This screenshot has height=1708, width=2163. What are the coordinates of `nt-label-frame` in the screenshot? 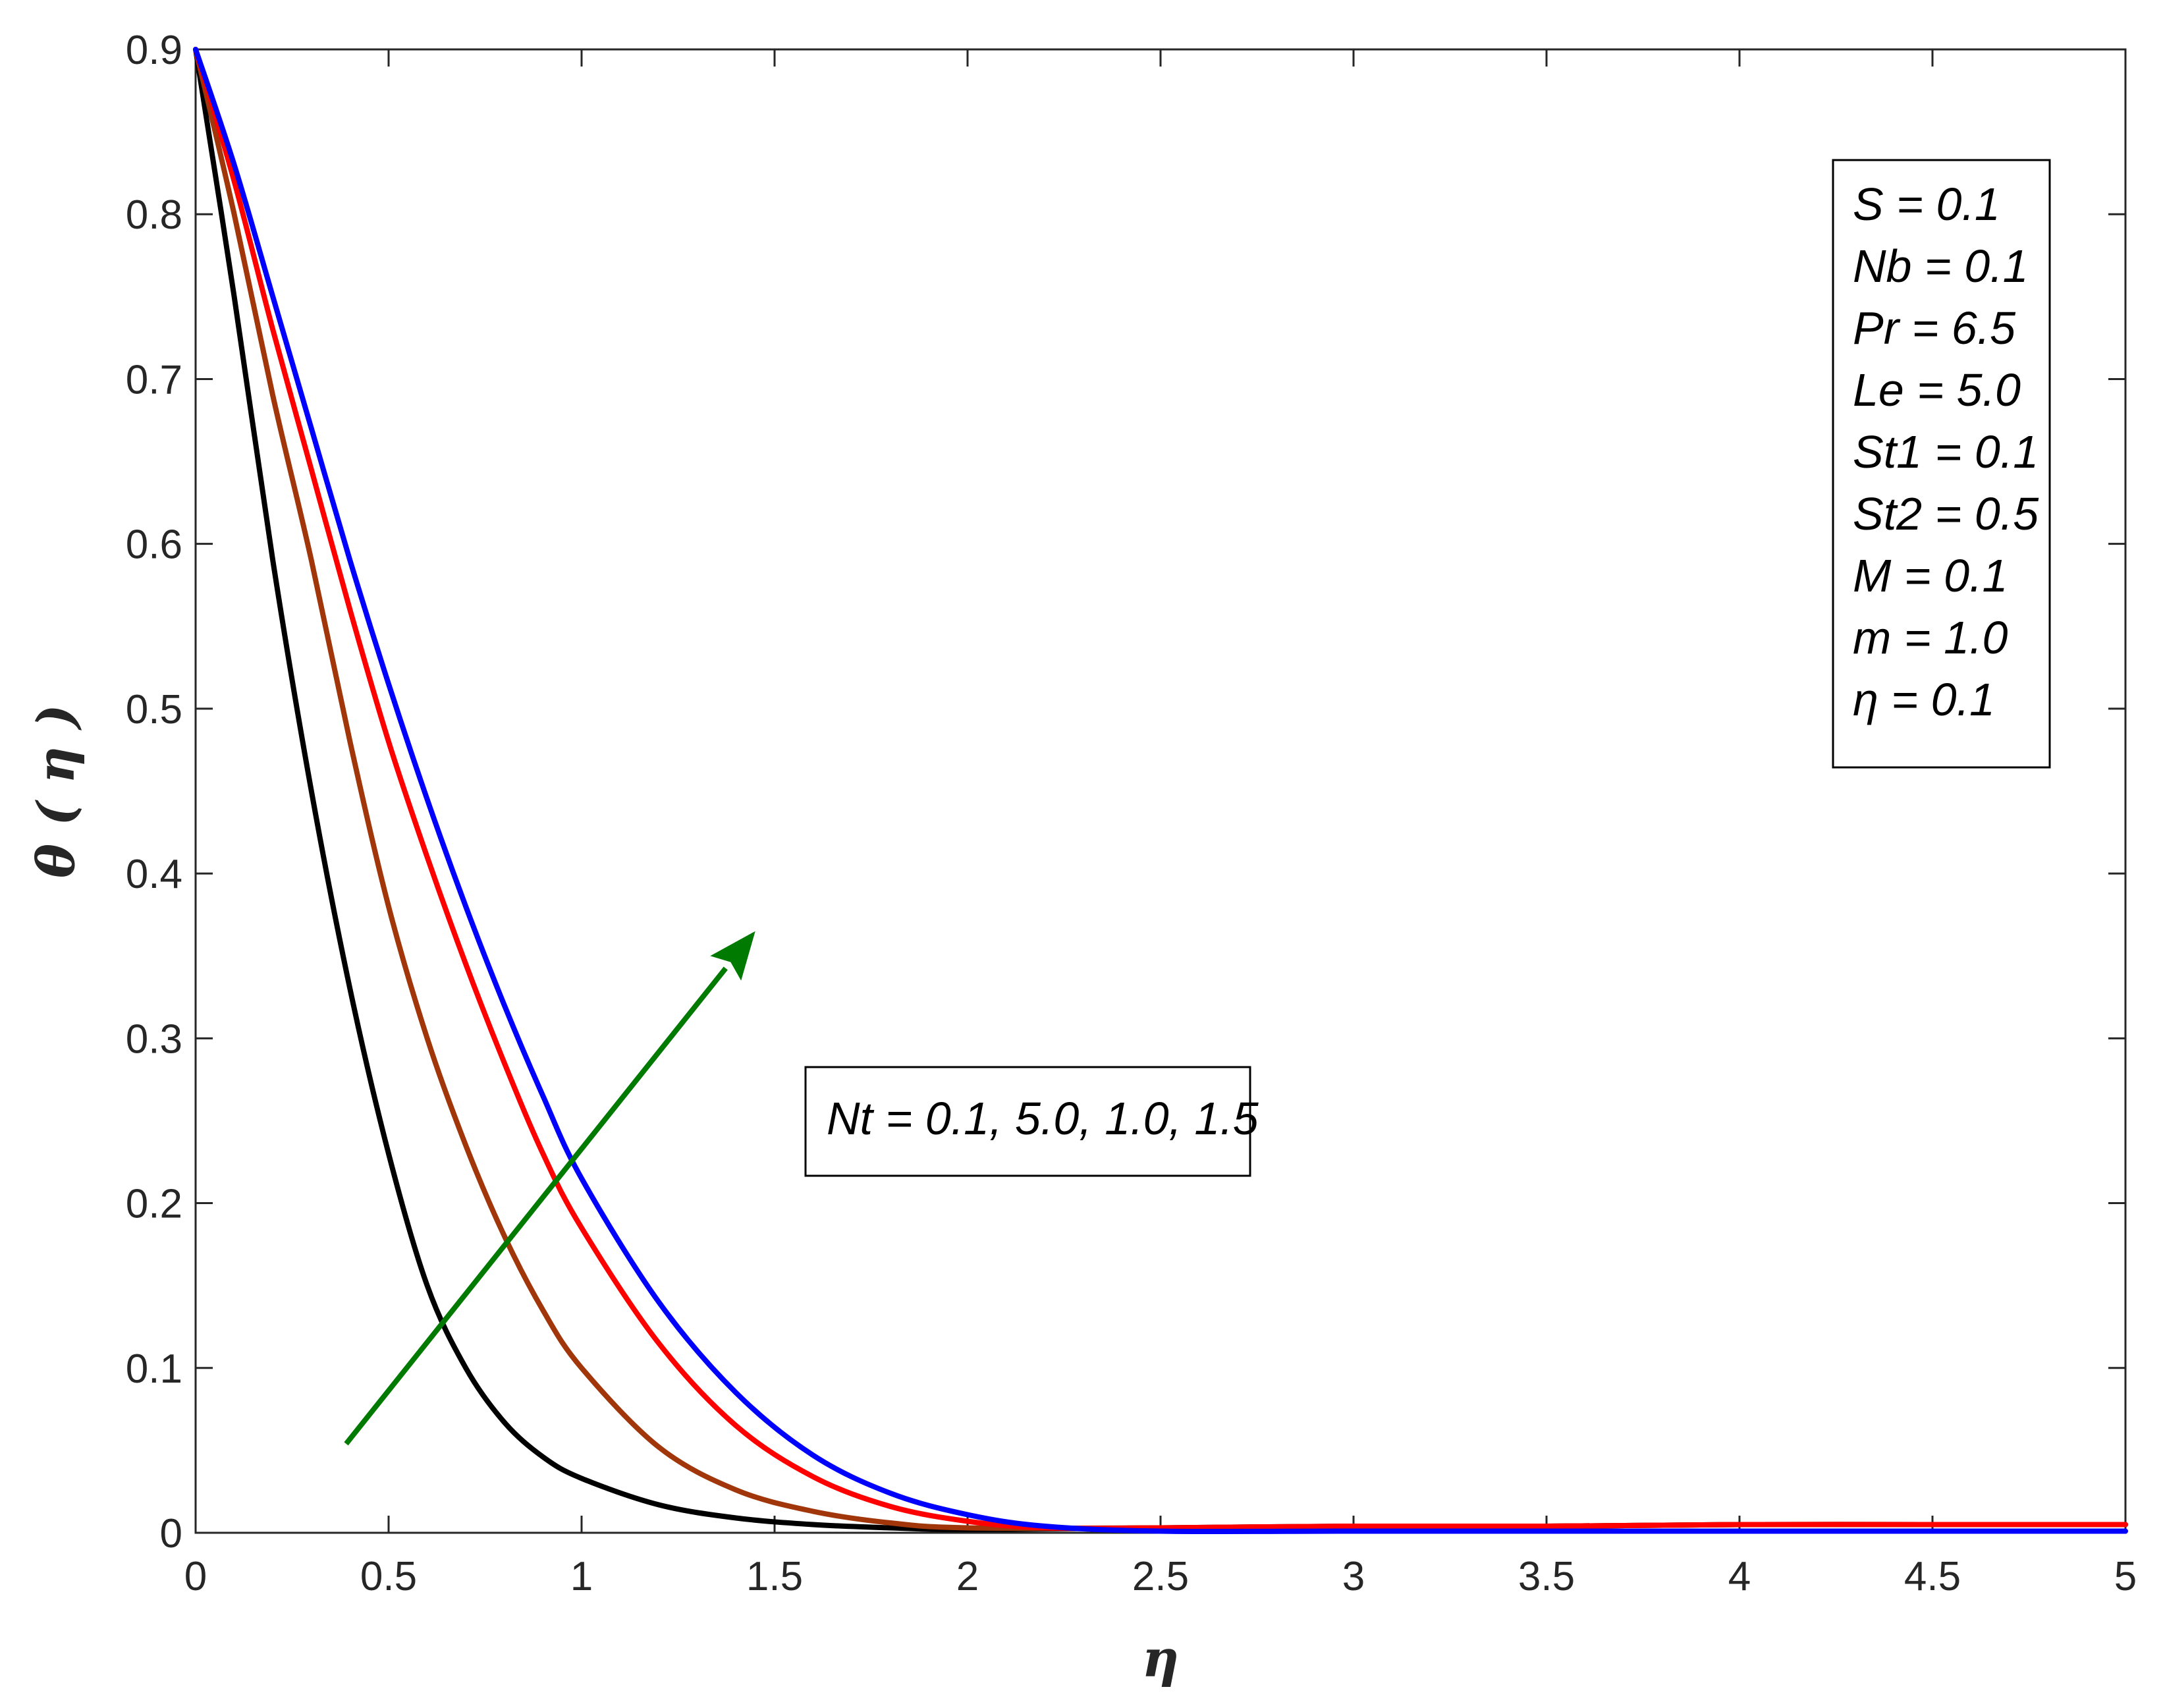 It's located at (1027, 1121).